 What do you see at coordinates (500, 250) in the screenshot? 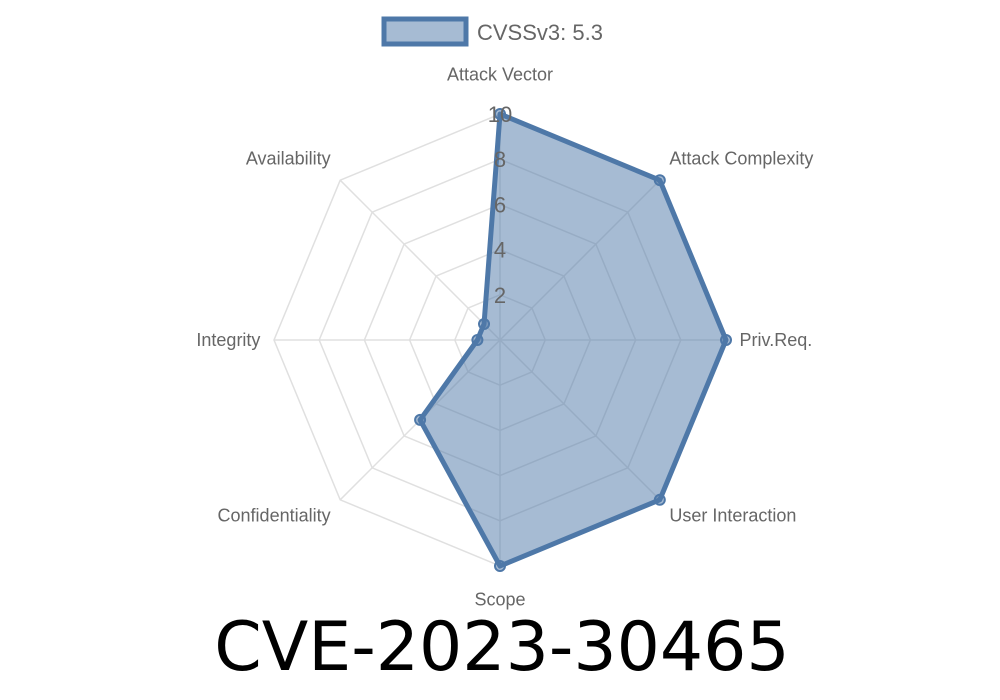
I see `tick-label: 4` at bounding box center [500, 250].